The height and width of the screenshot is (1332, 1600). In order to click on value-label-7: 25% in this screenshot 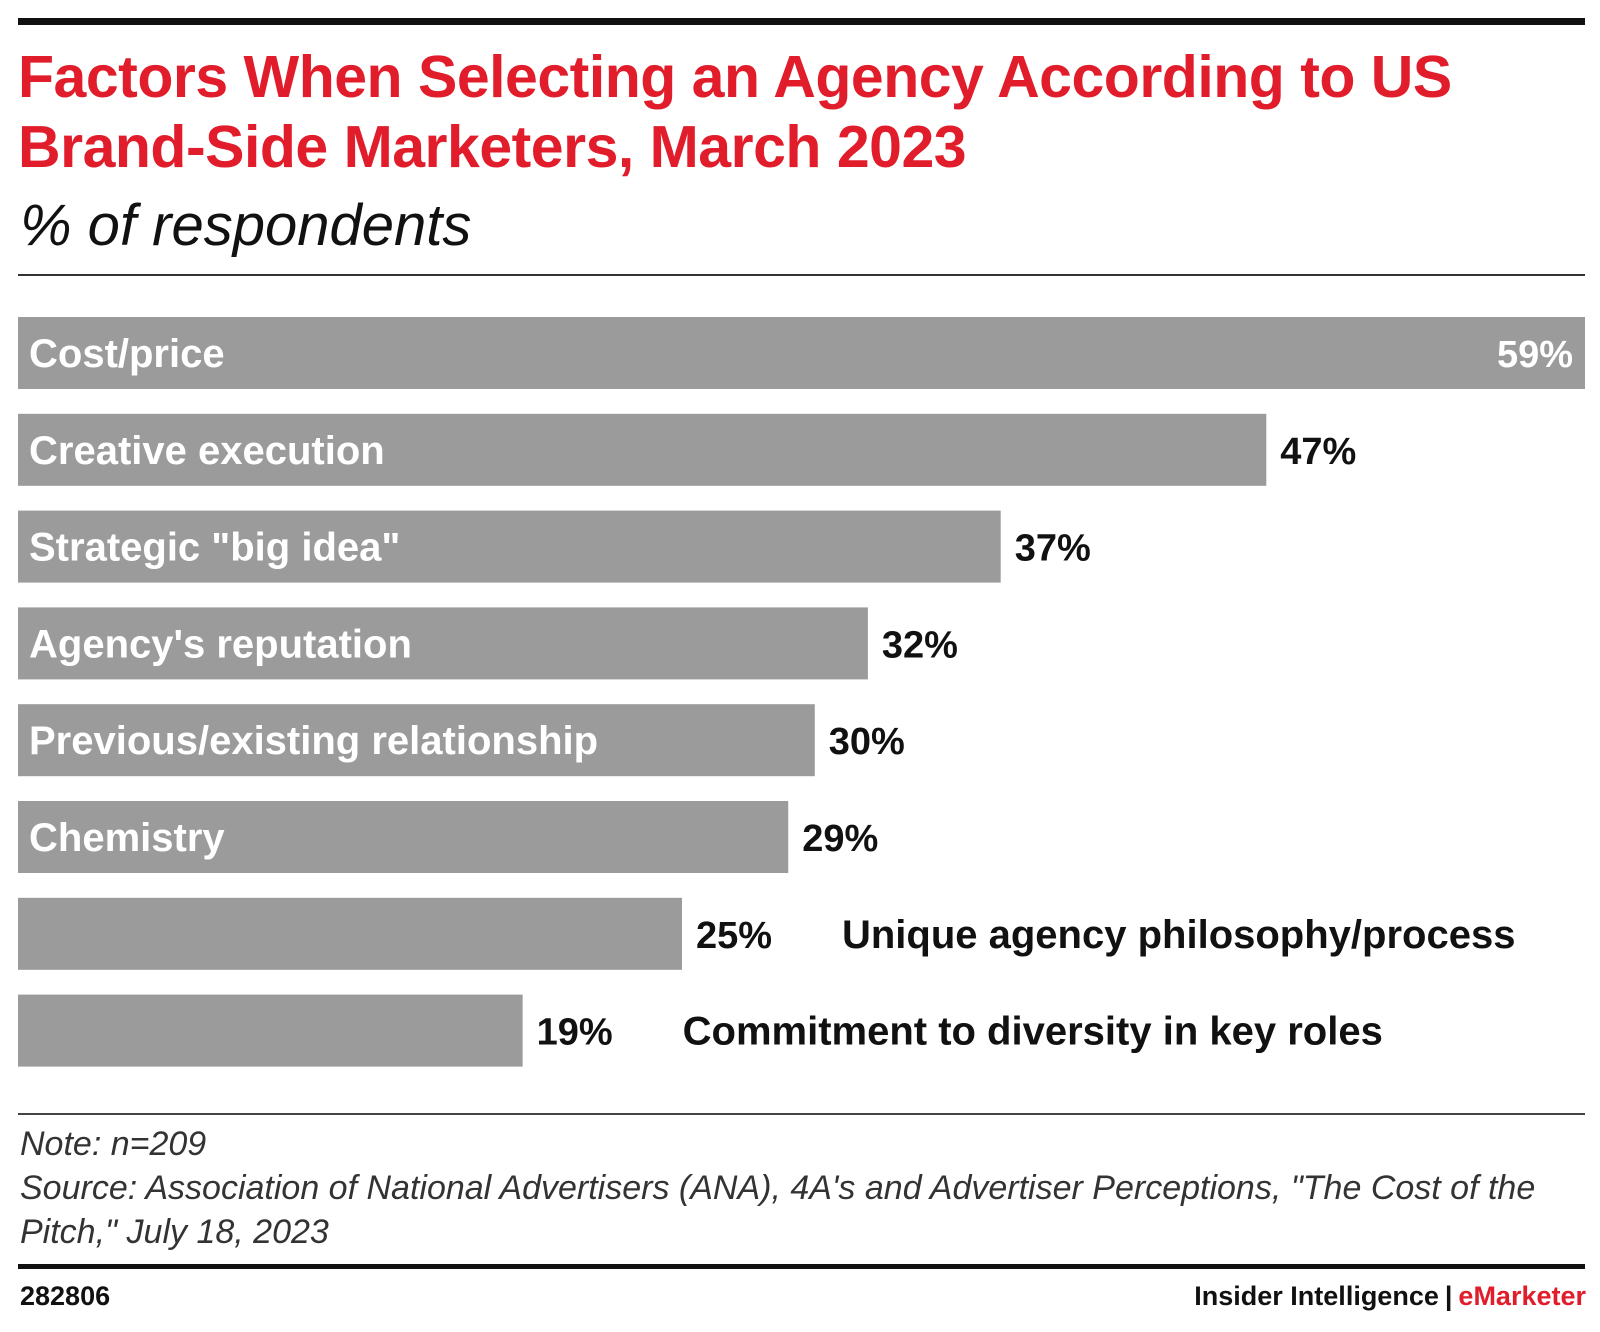, I will do `click(734, 936)`.